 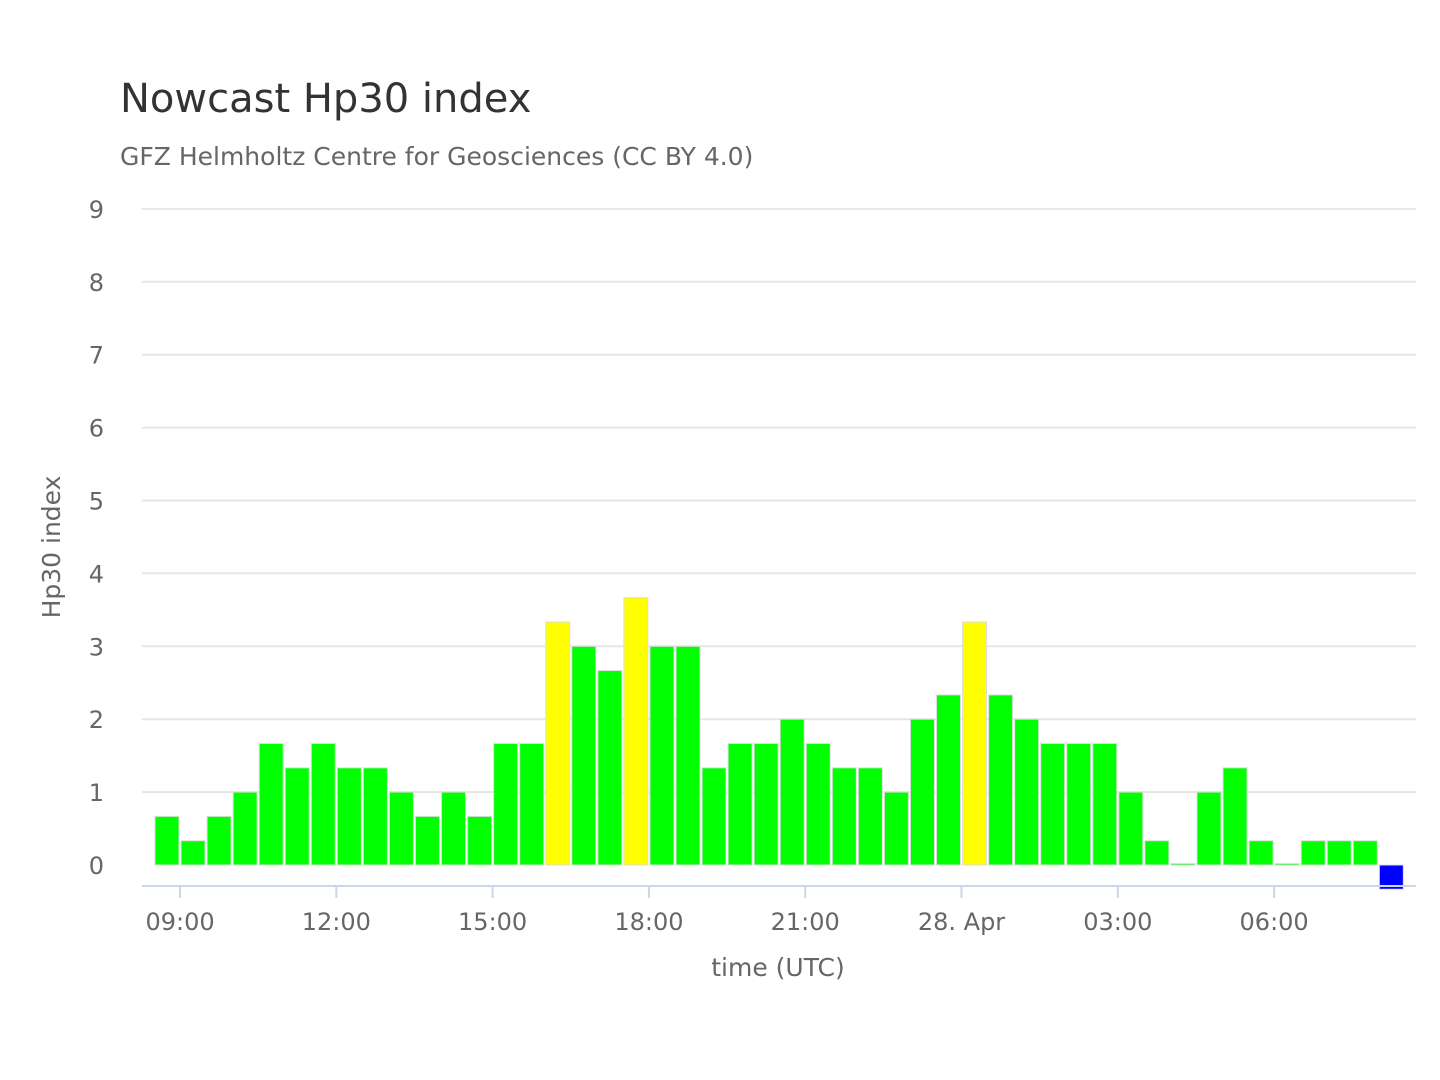 What do you see at coordinates (336, 922) in the screenshot?
I see `x-tick-label: 12:00` at bounding box center [336, 922].